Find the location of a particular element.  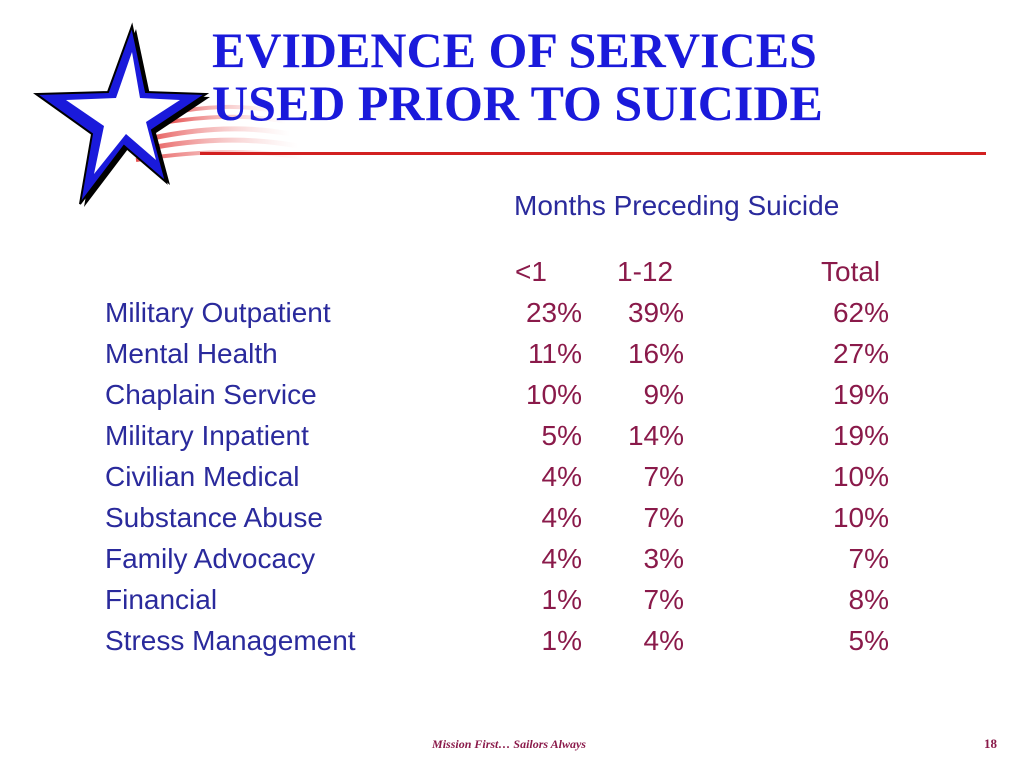

cell-total: 27% is located at coordinates (860, 353).